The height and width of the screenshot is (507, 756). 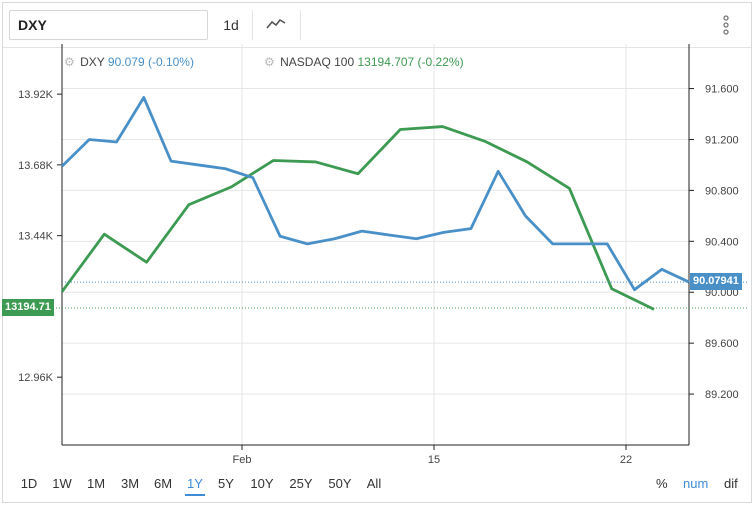 What do you see at coordinates (301, 483) in the screenshot?
I see `range-button-25y: 25Y` at bounding box center [301, 483].